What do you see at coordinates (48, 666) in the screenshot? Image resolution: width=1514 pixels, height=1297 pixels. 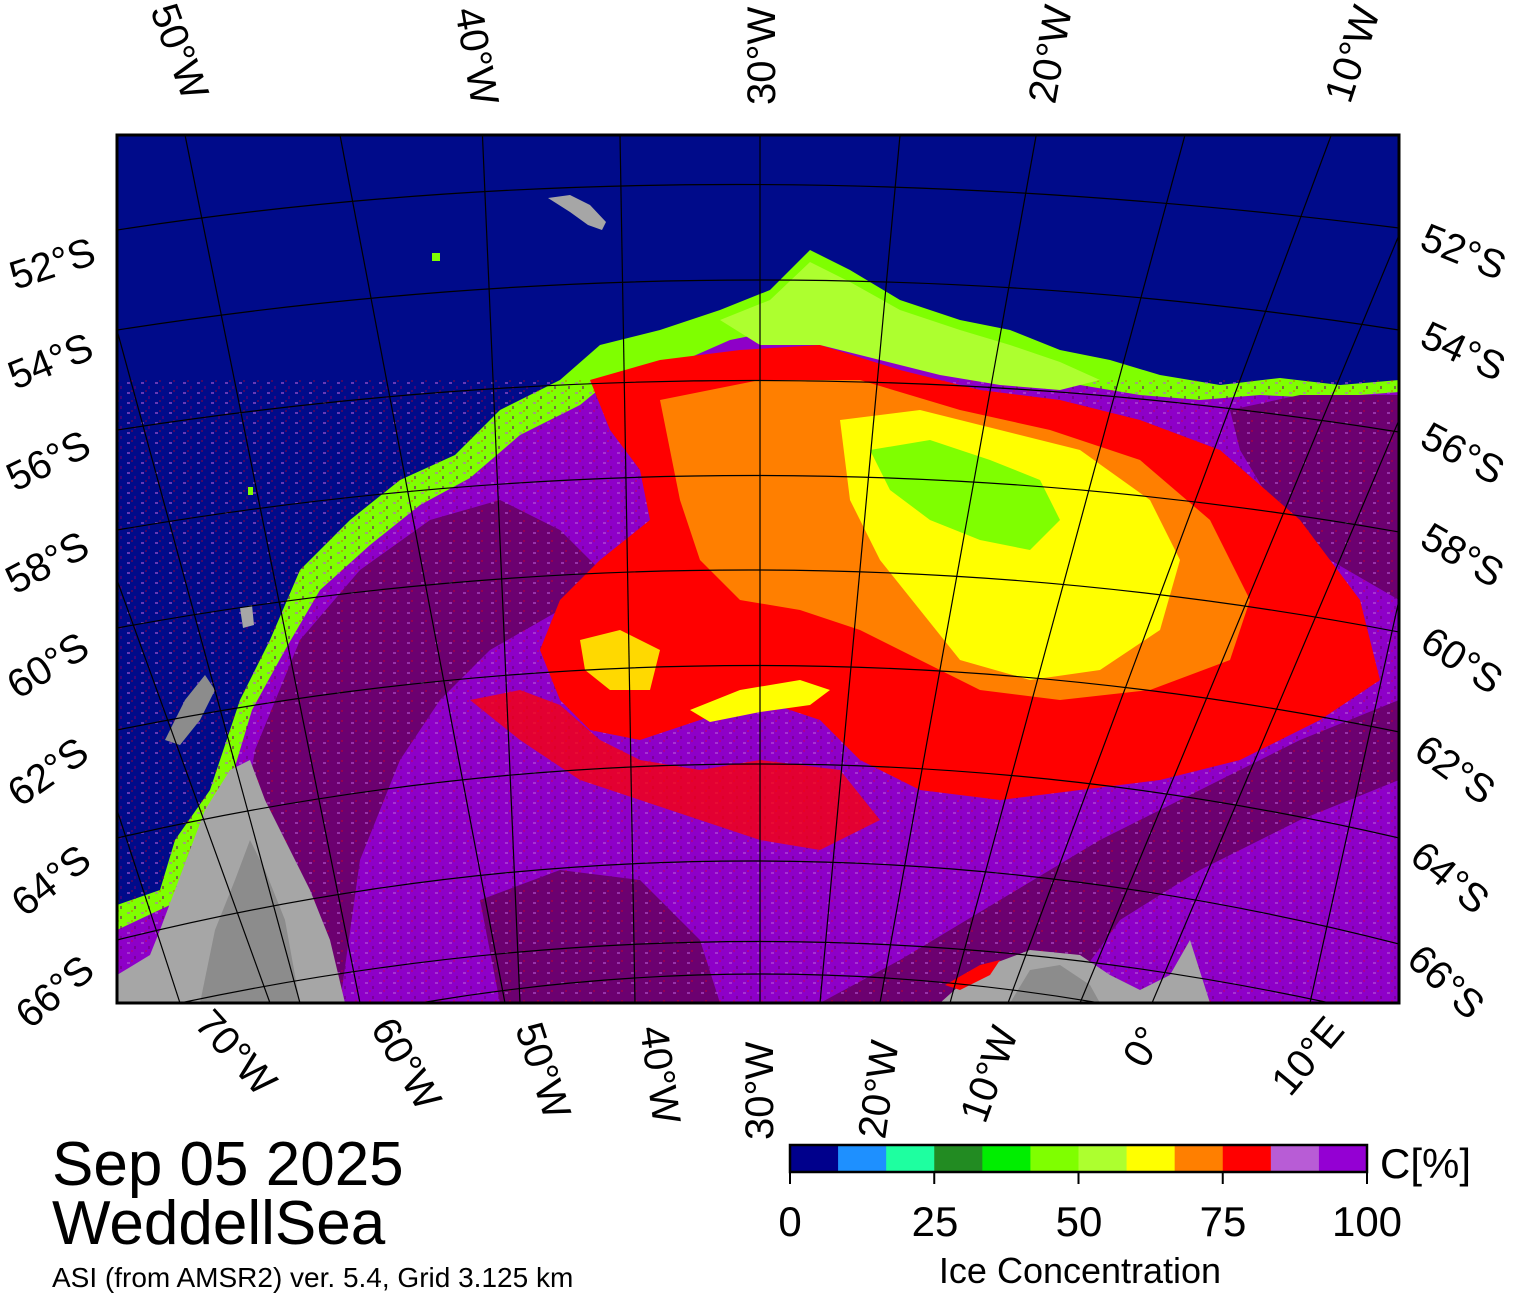 I see `lat-label-left: 60°S` at bounding box center [48, 666].